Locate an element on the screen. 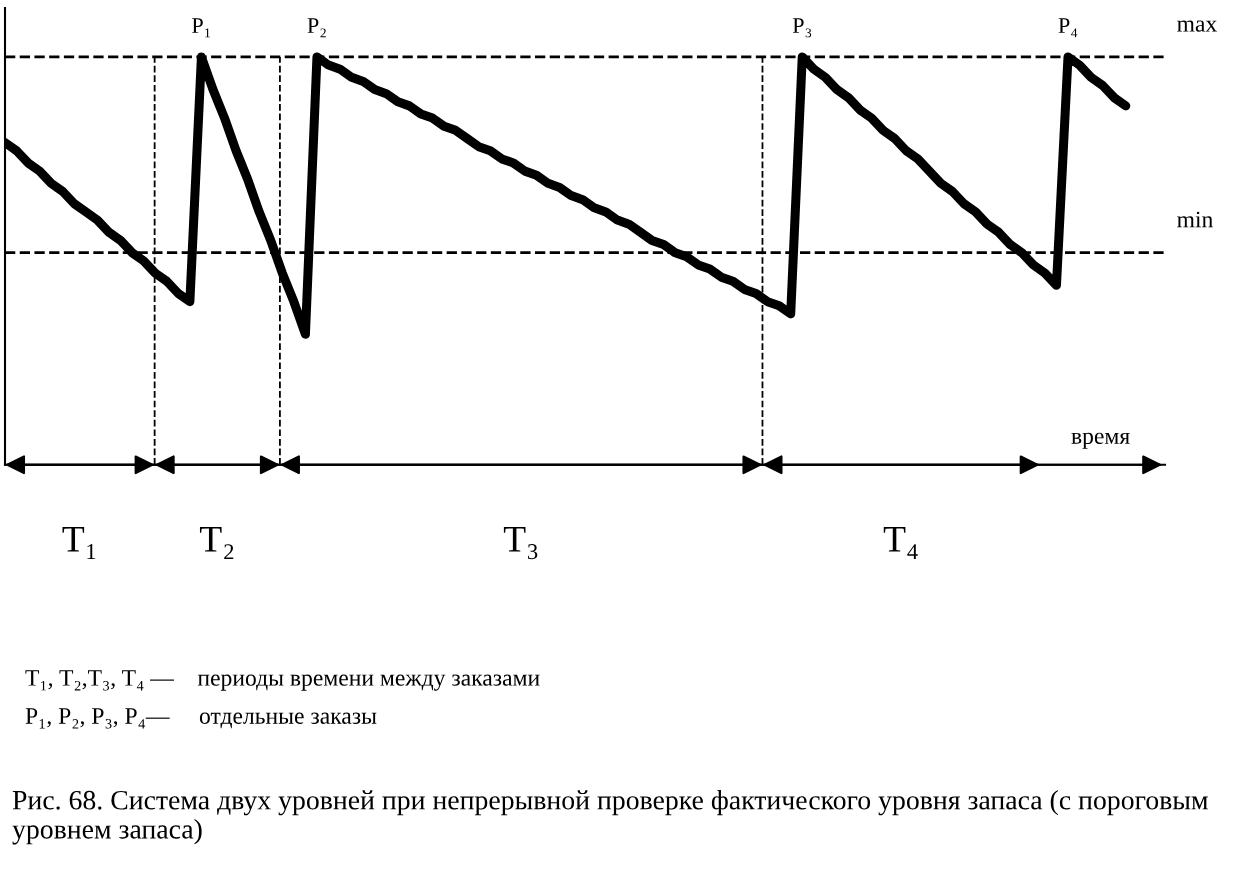 The image size is (1258, 887). annotation: P₁ is located at coordinates (201, 28).